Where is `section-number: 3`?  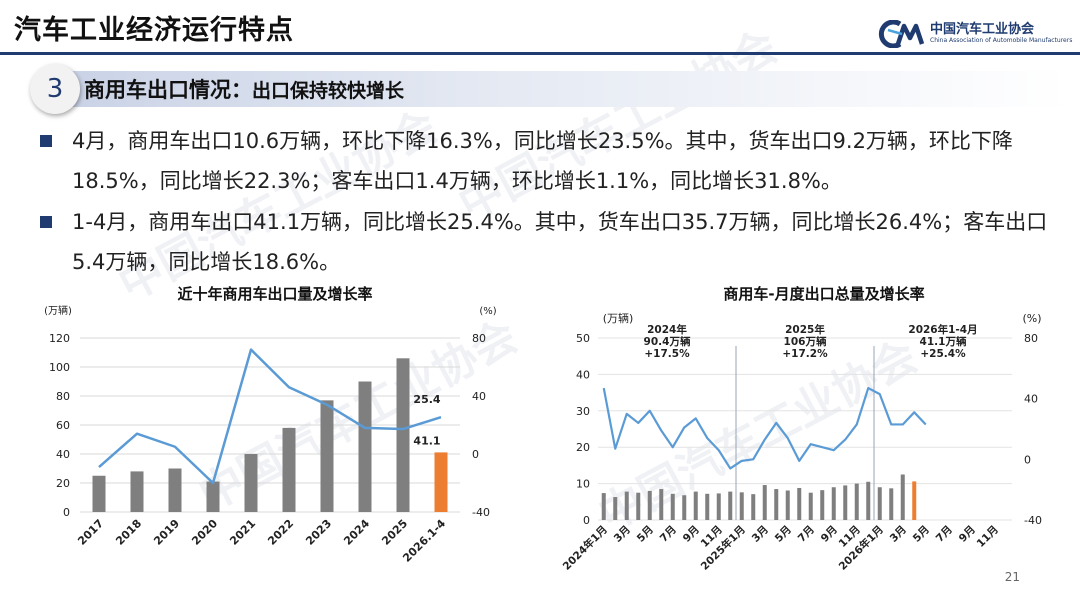
section-number: 3 is located at coordinates (55, 89).